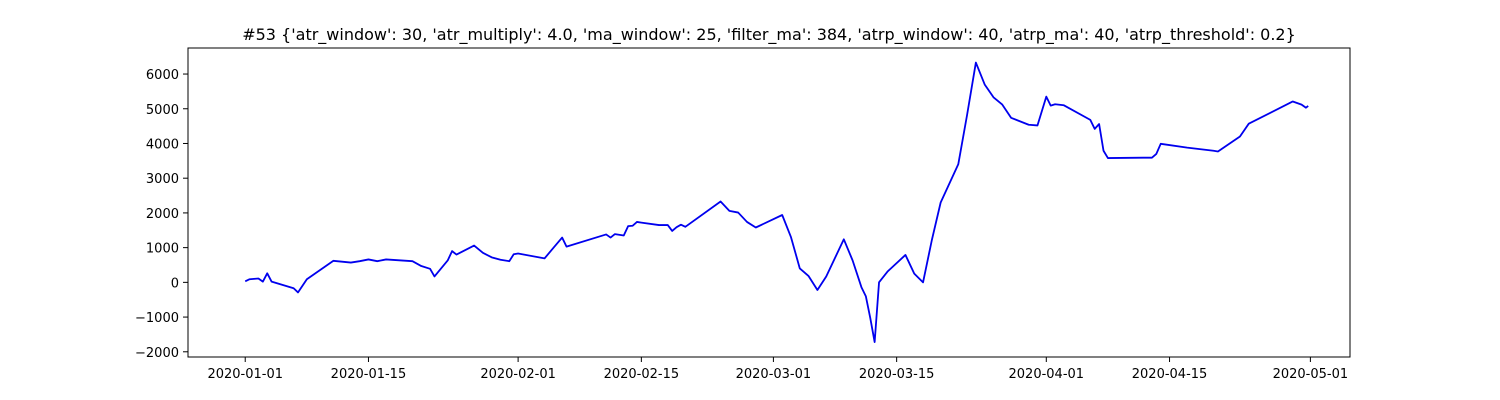  Describe the element at coordinates (1047, 374) in the screenshot. I see `x-tick-label: 2020-04-01` at that location.